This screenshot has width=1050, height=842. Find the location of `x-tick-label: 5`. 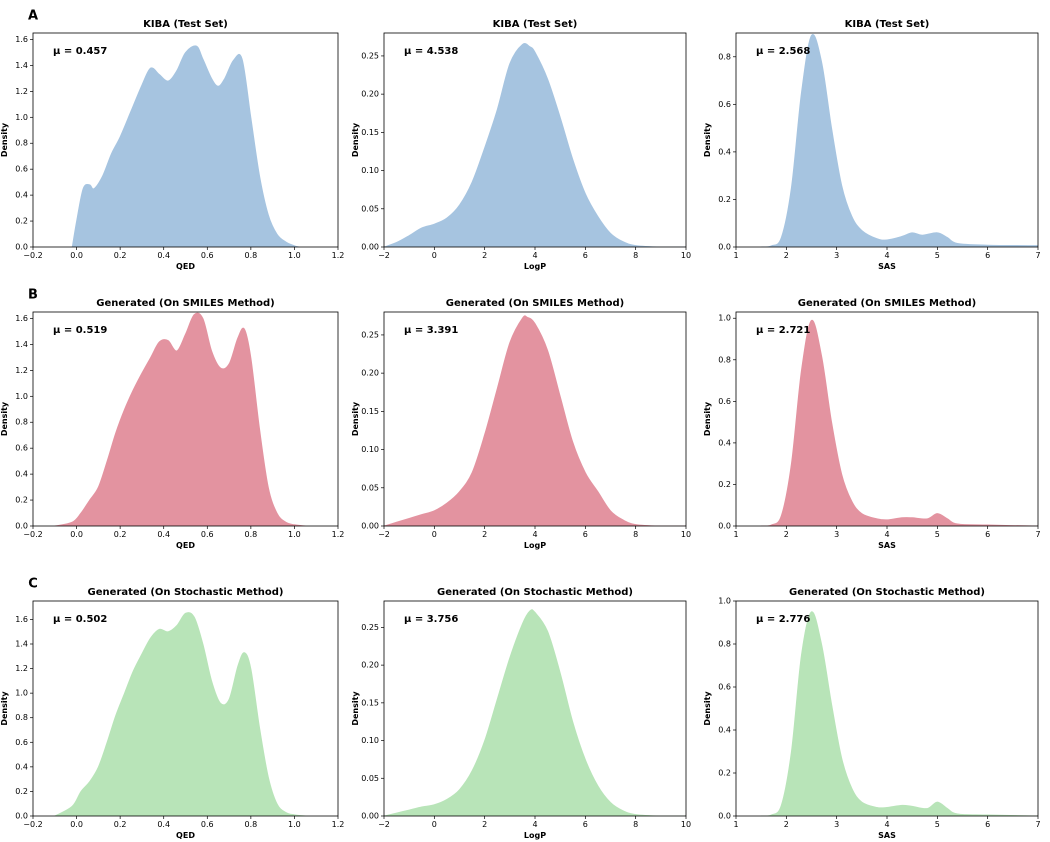

x-tick-label: 5 is located at coordinates (937, 255).